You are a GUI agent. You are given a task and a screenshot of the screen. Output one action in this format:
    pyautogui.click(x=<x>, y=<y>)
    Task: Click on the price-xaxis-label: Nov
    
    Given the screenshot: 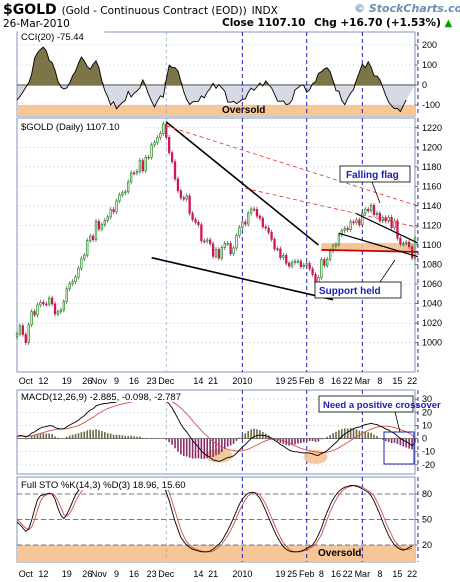 What is the action you would take?
    pyautogui.click(x=99, y=381)
    